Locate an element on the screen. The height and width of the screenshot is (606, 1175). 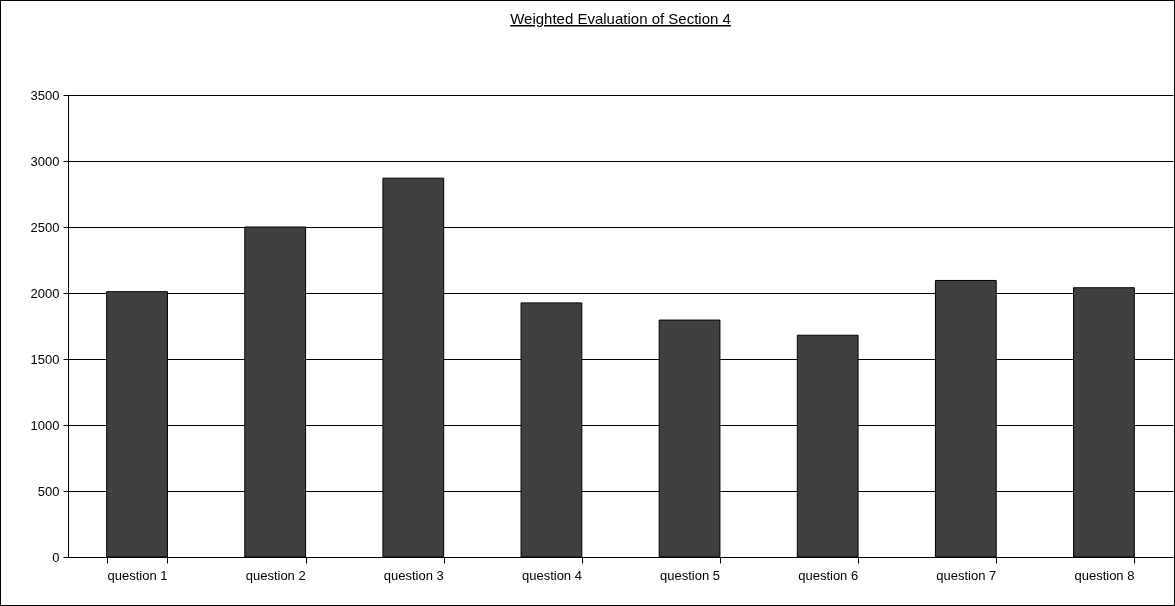
y-tick-label: 1000 is located at coordinates (45, 425).